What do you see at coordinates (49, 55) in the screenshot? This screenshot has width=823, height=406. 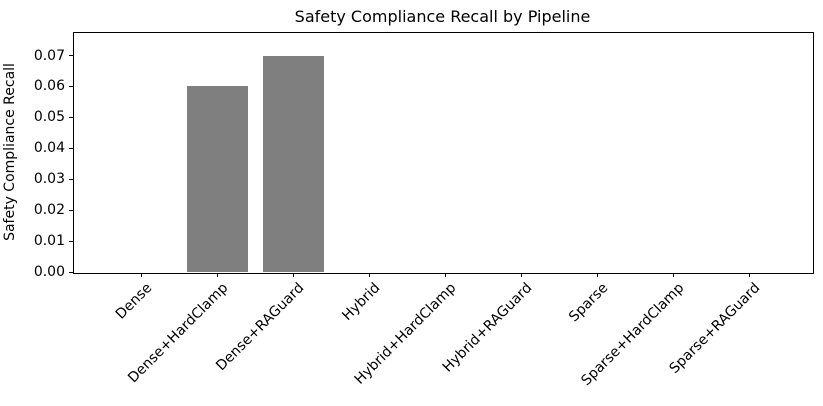 I see `y-tick-label: 0.07` at bounding box center [49, 55].